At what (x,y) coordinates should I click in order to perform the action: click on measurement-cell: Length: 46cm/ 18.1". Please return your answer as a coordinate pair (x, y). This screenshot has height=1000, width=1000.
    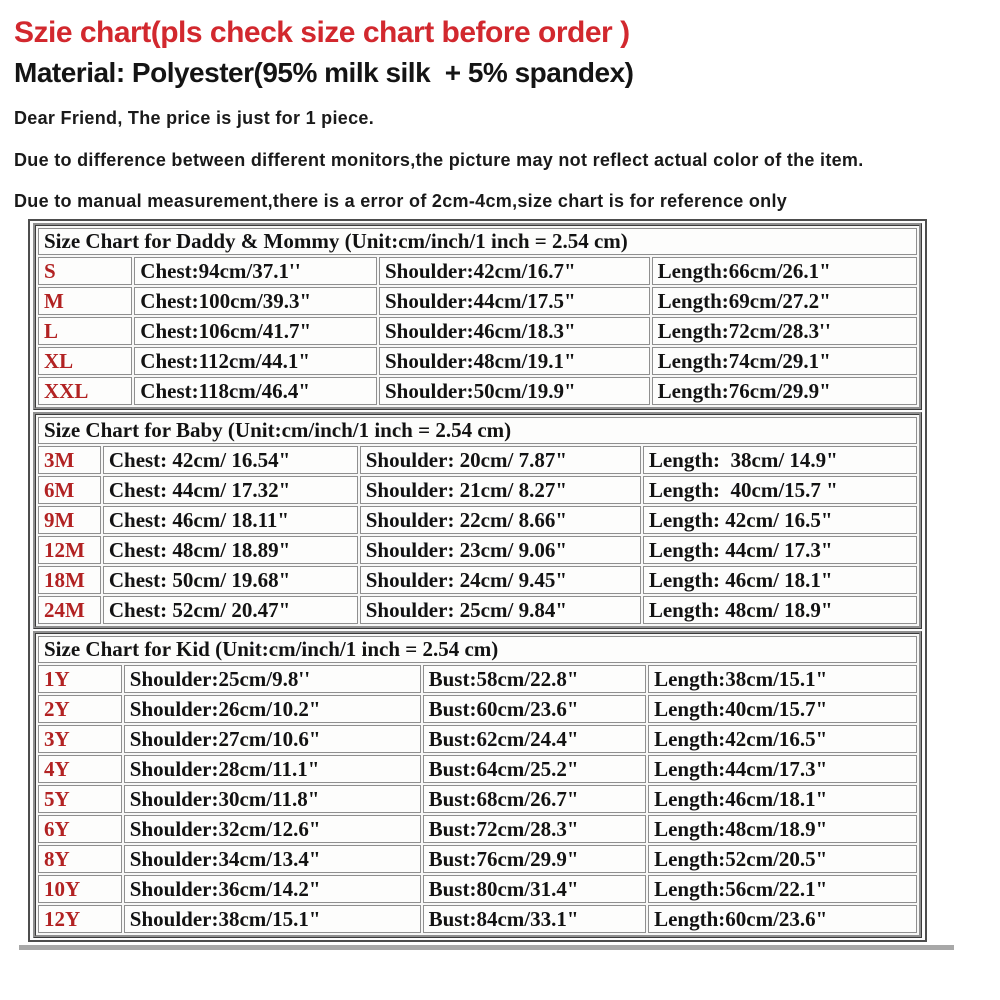
    Looking at the image, I should click on (779, 580).